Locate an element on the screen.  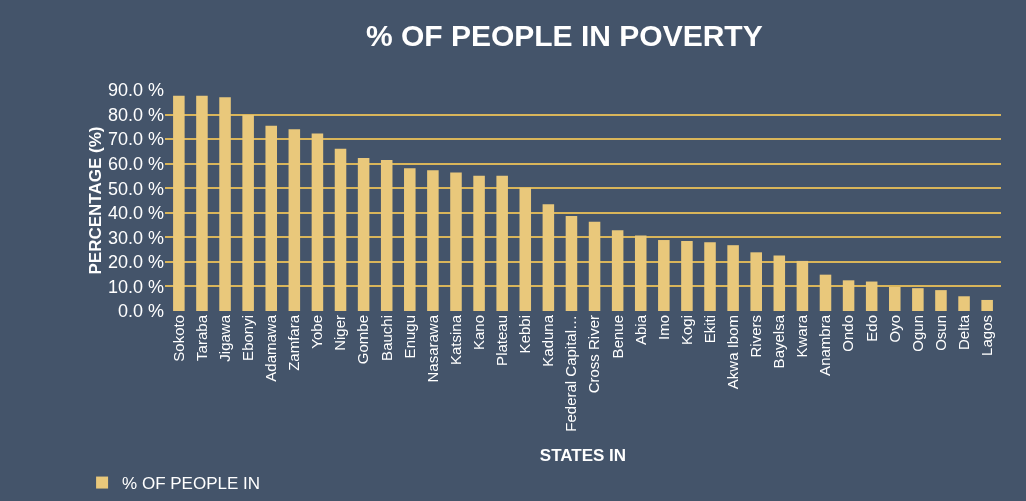
x-tick-label: Kaduna is located at coordinates (548, 340).